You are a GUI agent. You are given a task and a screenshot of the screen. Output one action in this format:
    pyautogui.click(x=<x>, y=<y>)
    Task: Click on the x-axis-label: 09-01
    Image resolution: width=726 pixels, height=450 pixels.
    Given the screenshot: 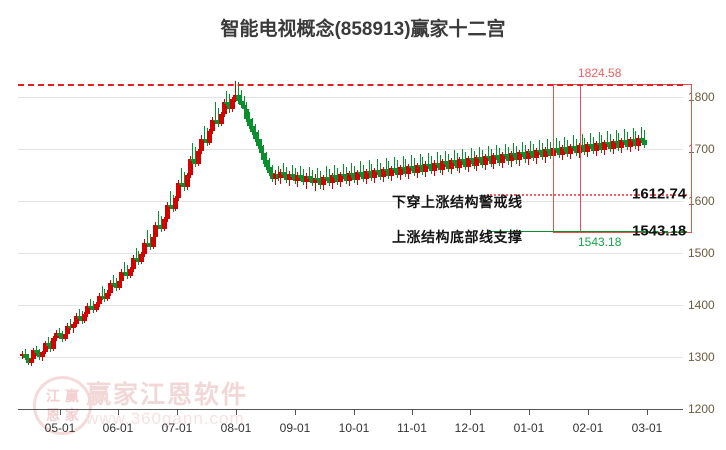 What is the action you would take?
    pyautogui.click(x=295, y=428)
    